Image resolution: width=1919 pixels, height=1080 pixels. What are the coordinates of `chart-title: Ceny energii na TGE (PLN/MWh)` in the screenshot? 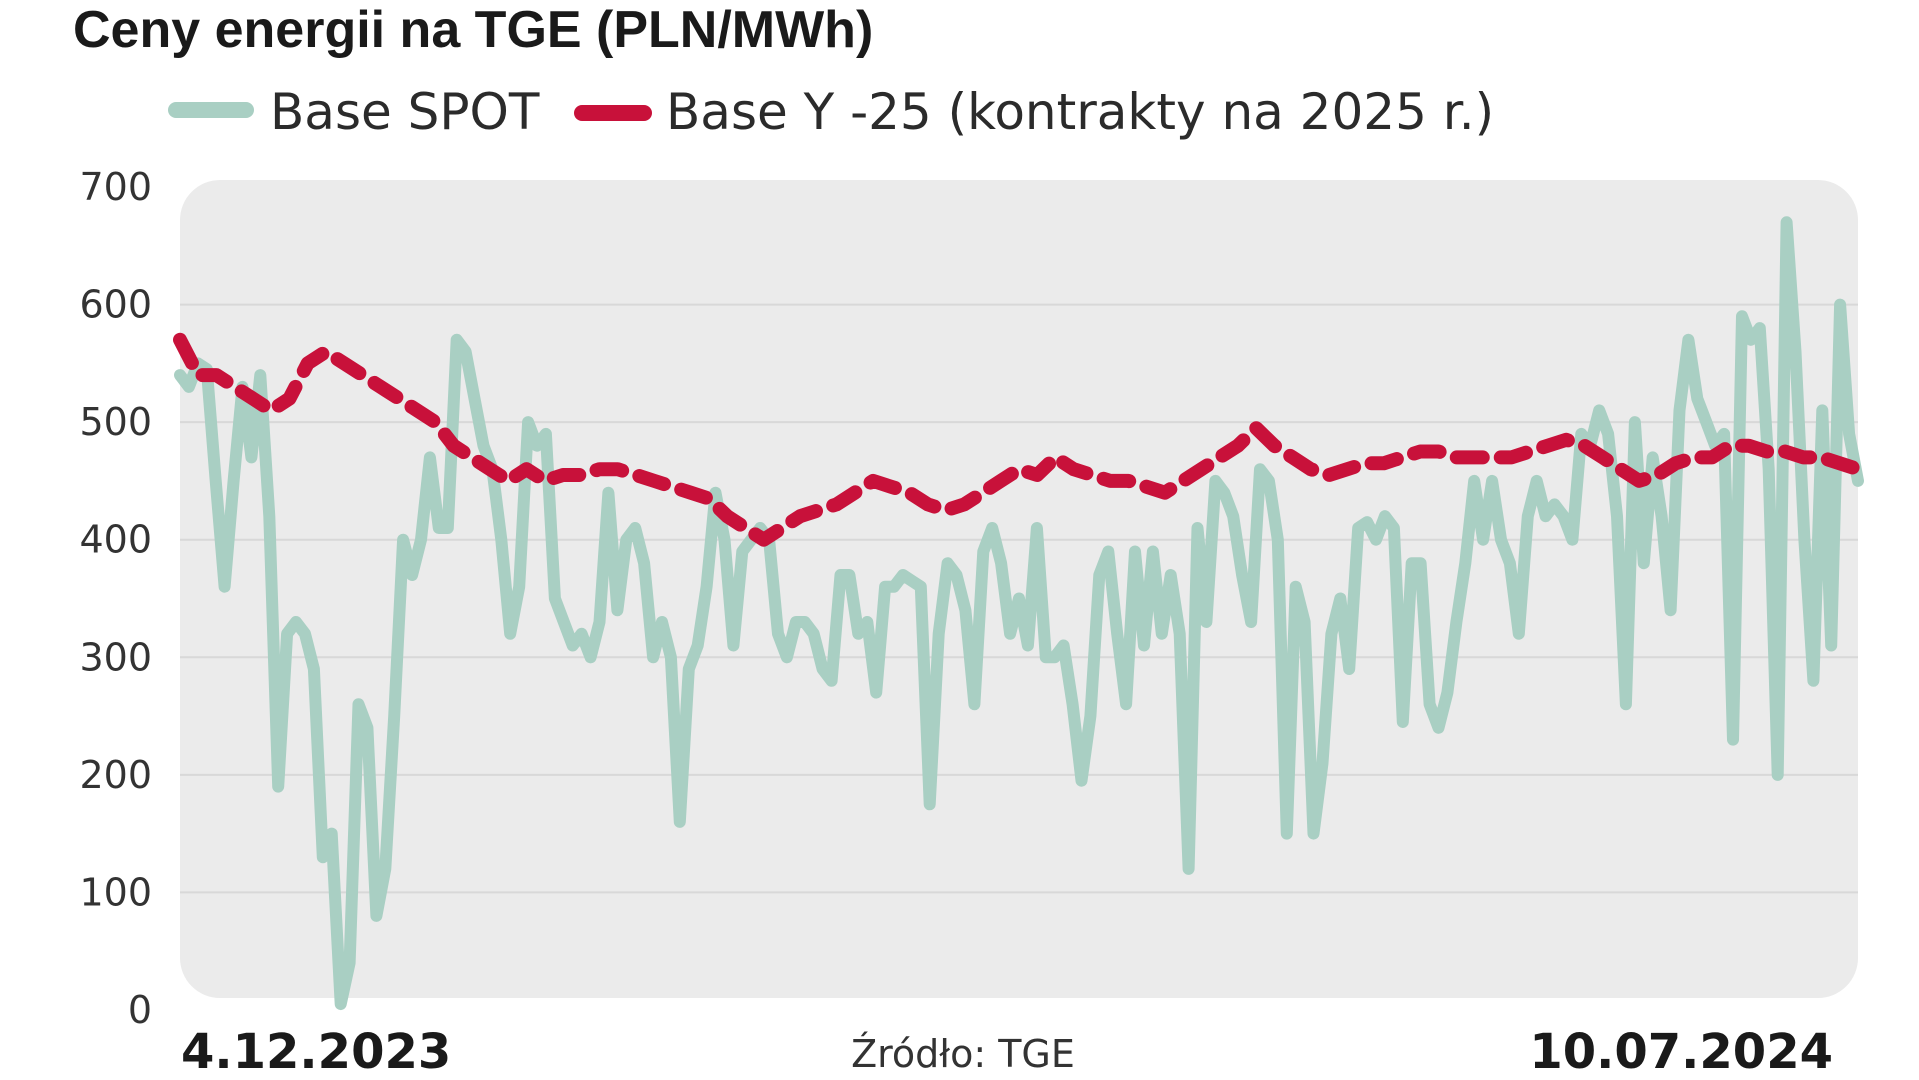 It's located at (473, 30).